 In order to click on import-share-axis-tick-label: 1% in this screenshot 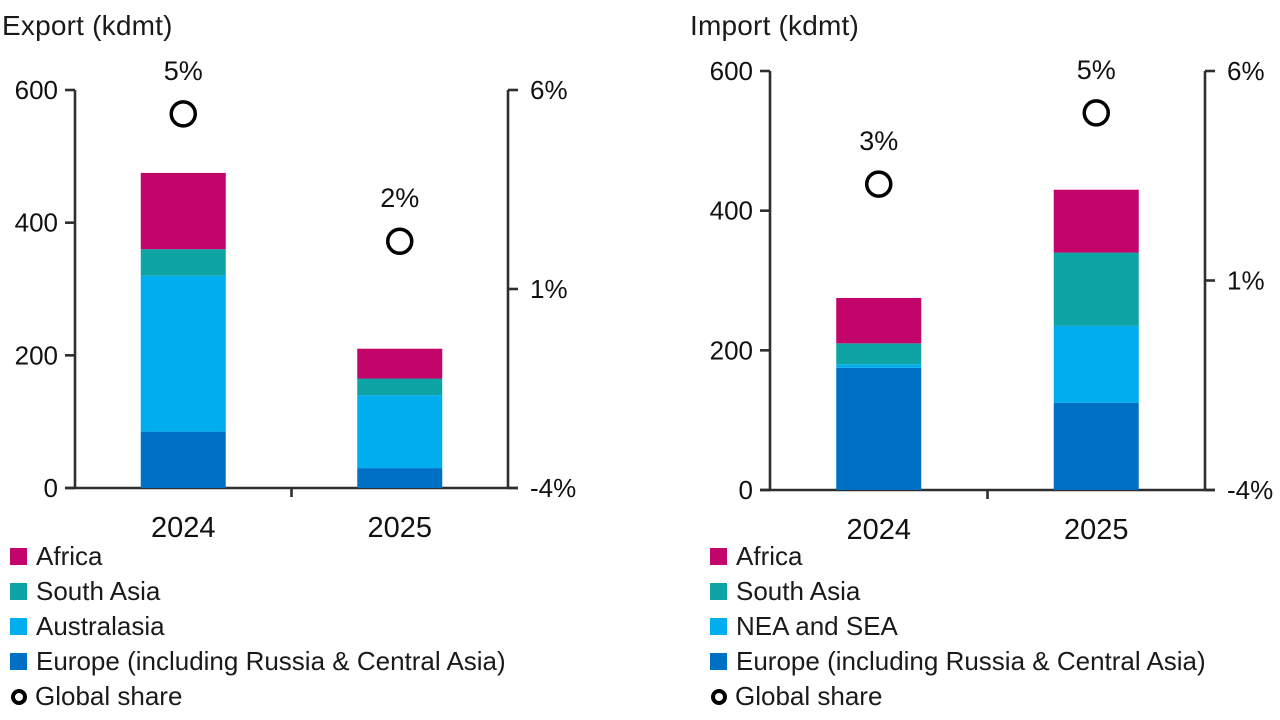, I will do `click(1246, 281)`.